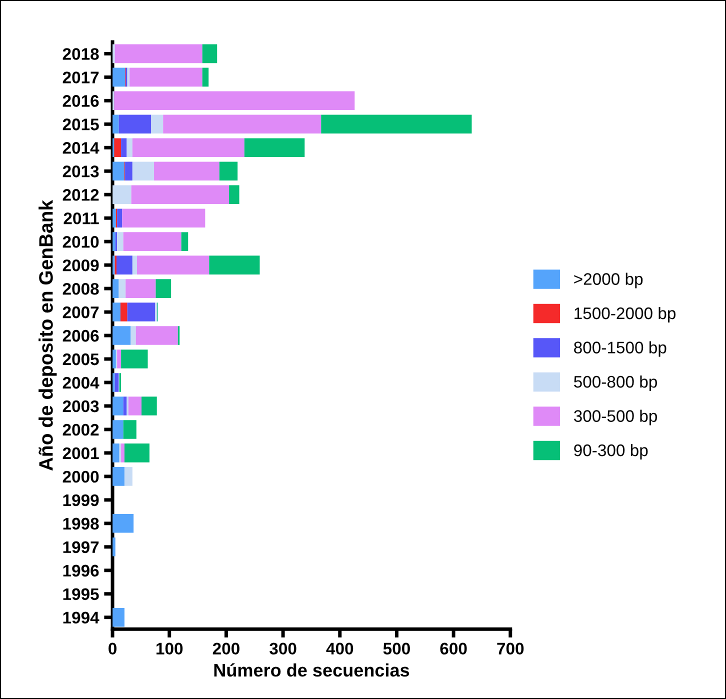 This screenshot has height=699, width=726. Describe the element at coordinates (80, 312) in the screenshot. I see `y-tick-label: 2007` at that location.